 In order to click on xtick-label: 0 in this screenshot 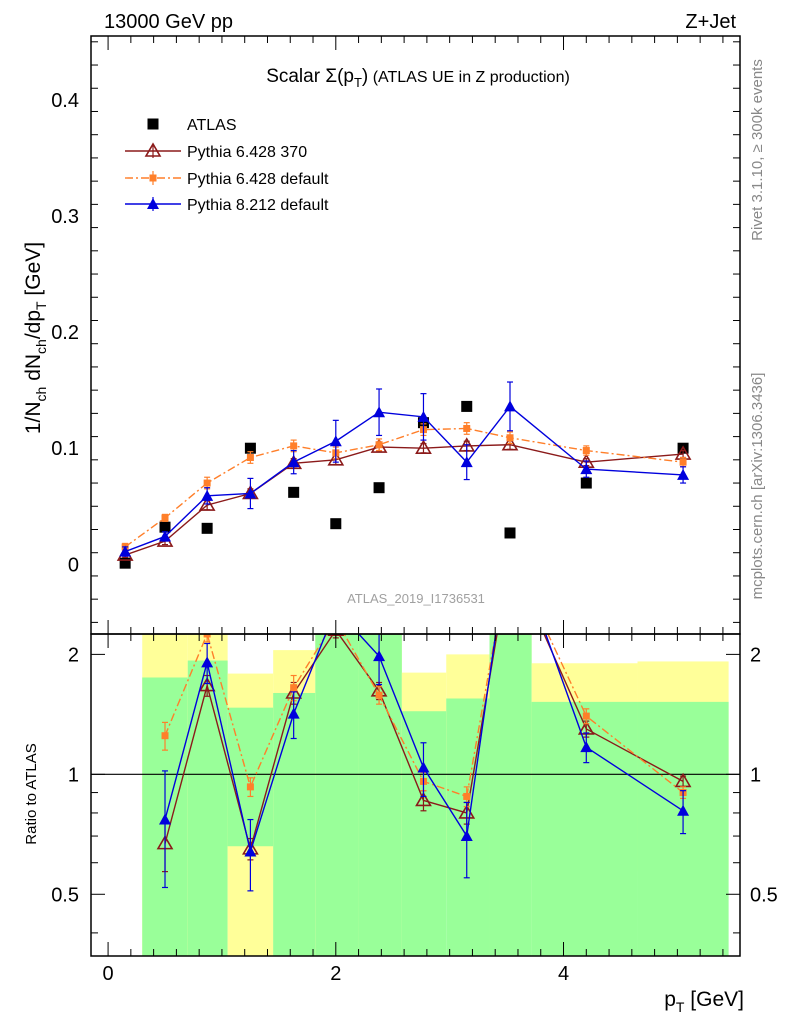, I will do `click(108, 974)`.